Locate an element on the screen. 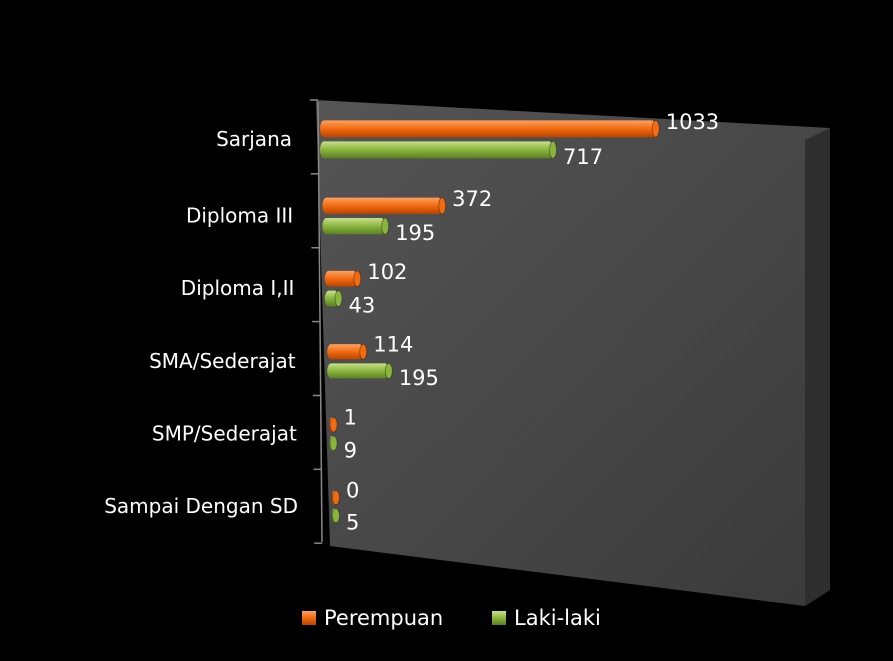 The height and width of the screenshot is (661, 893). value-label: 43 is located at coordinates (362, 306).